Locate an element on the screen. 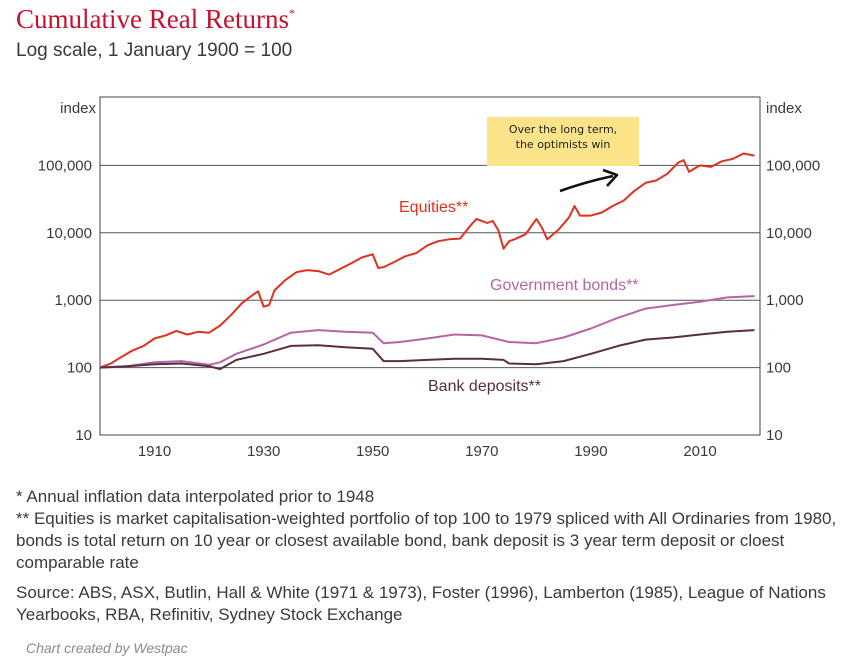  y-axis-right: 10 100 1,000 10,000 100,000 is located at coordinates (793, 300).